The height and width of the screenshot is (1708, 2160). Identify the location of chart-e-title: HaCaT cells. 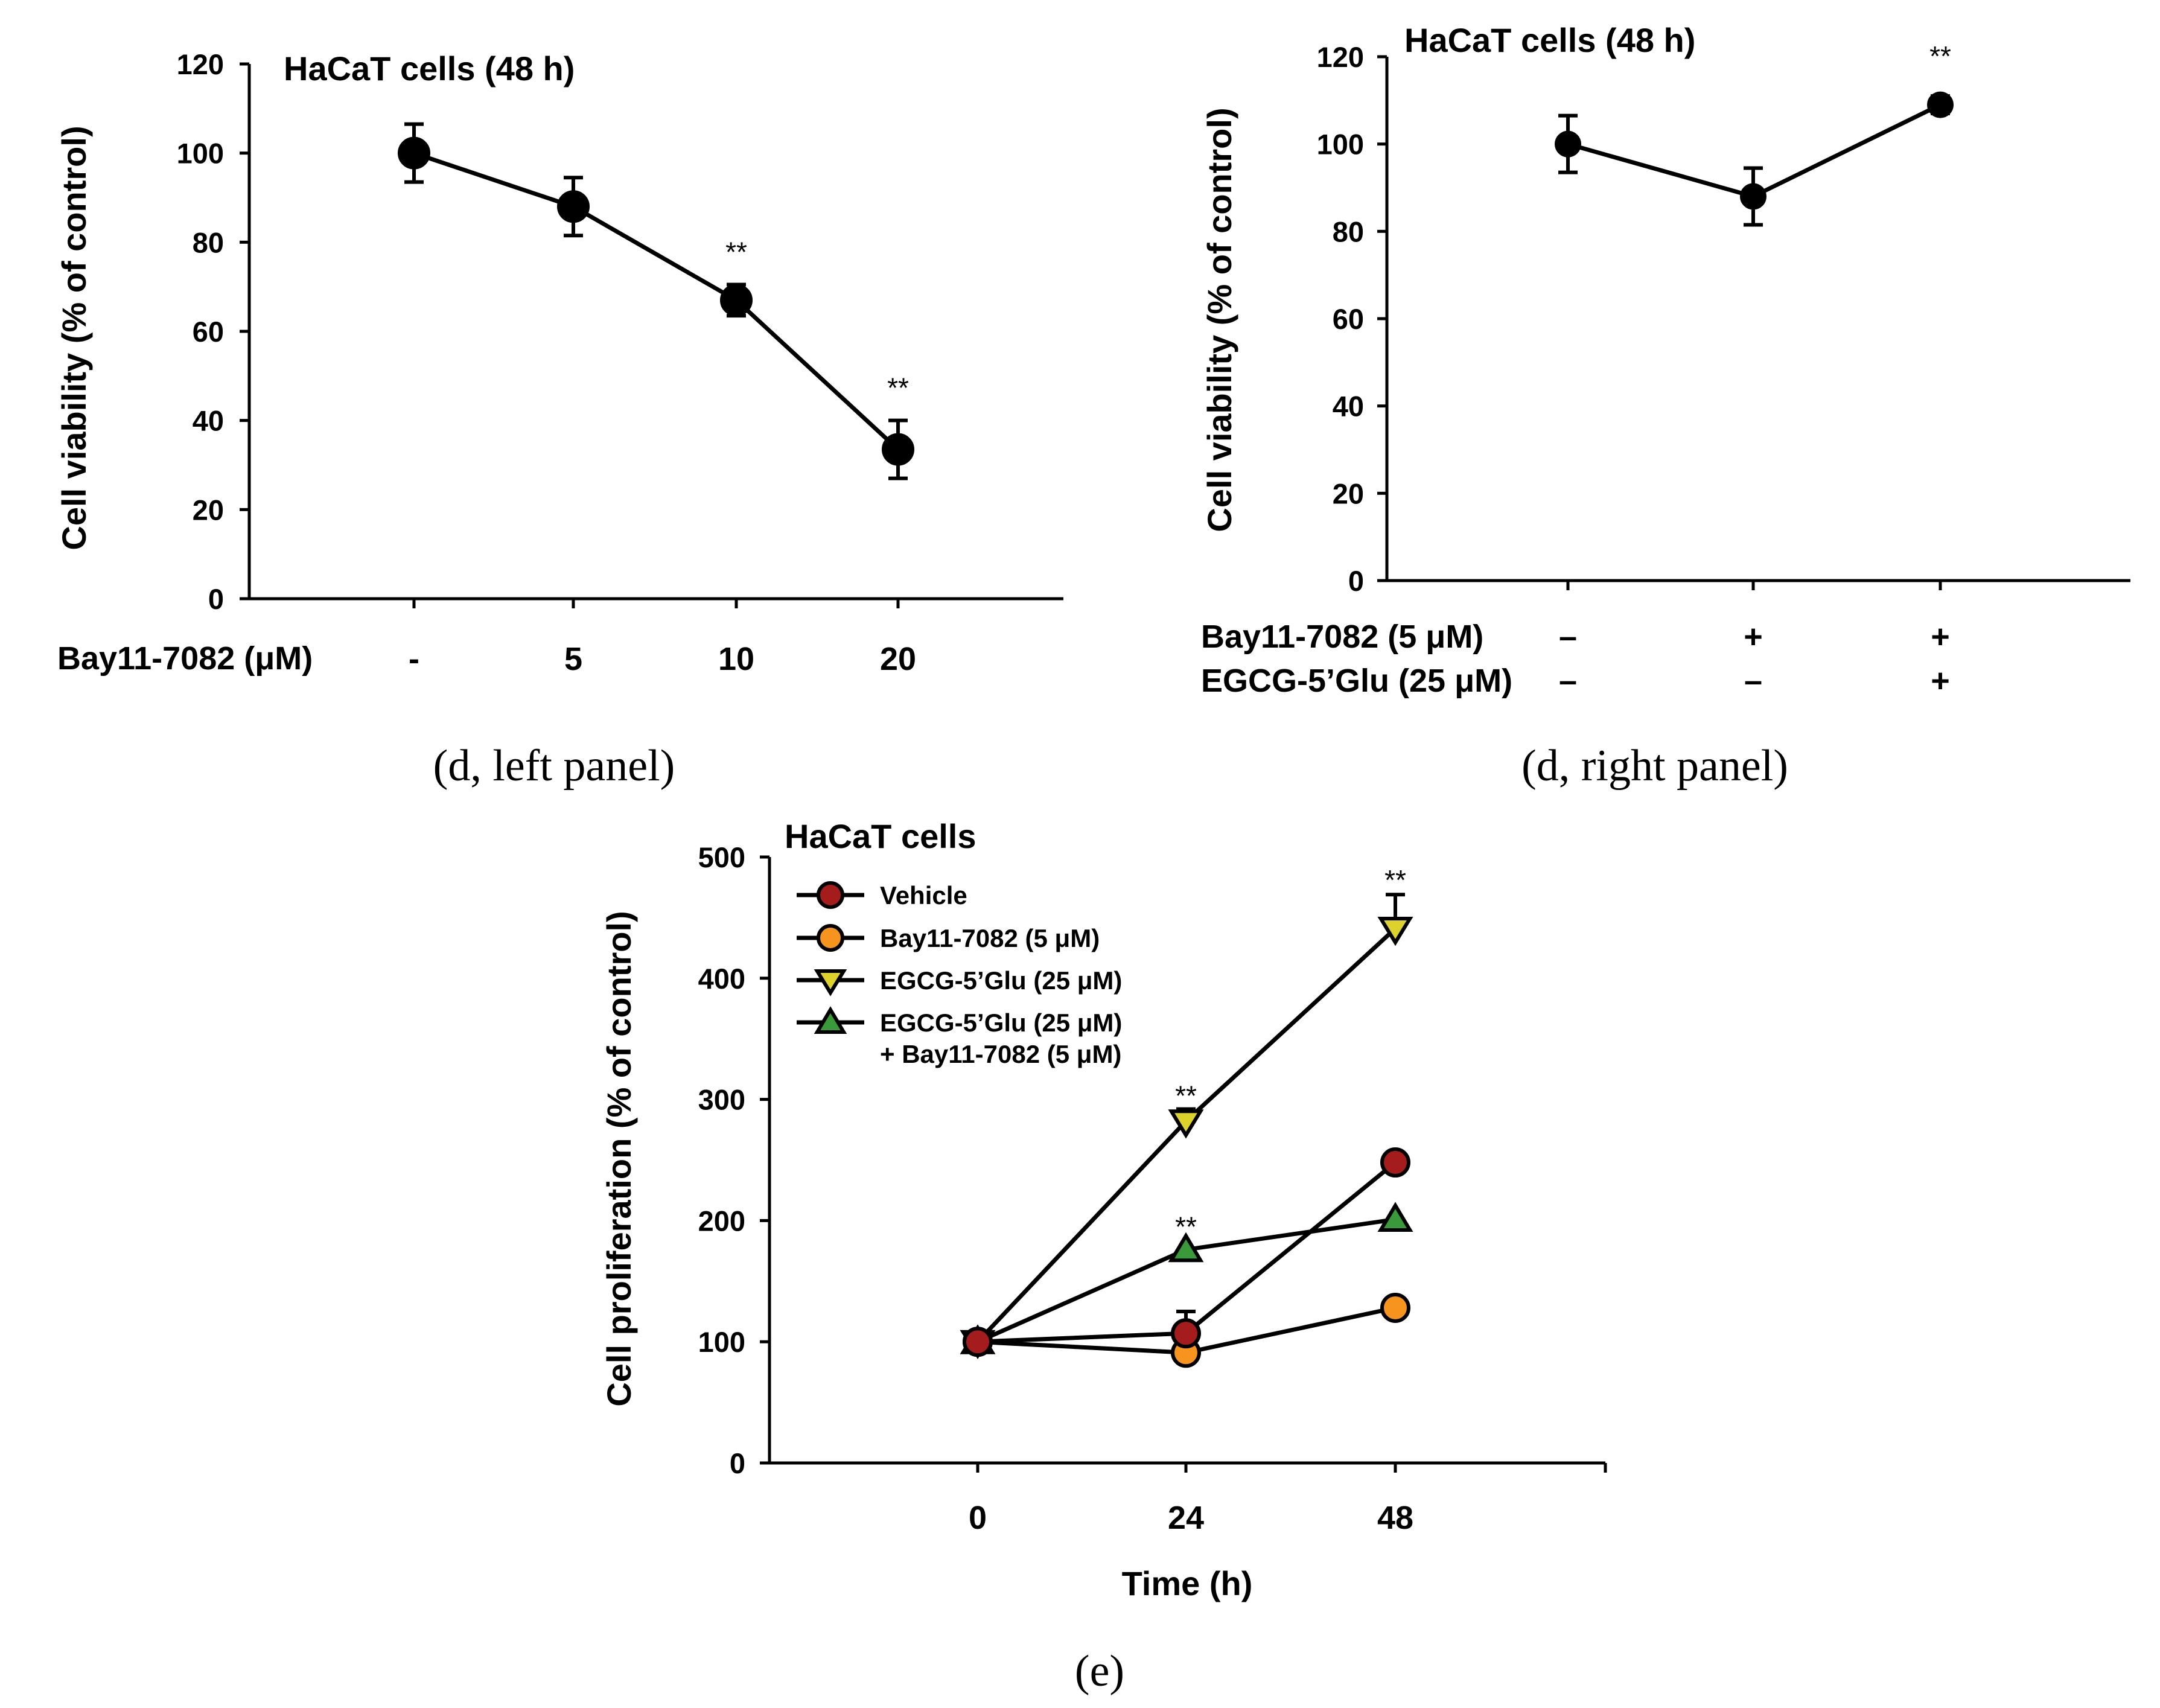
(881, 836).